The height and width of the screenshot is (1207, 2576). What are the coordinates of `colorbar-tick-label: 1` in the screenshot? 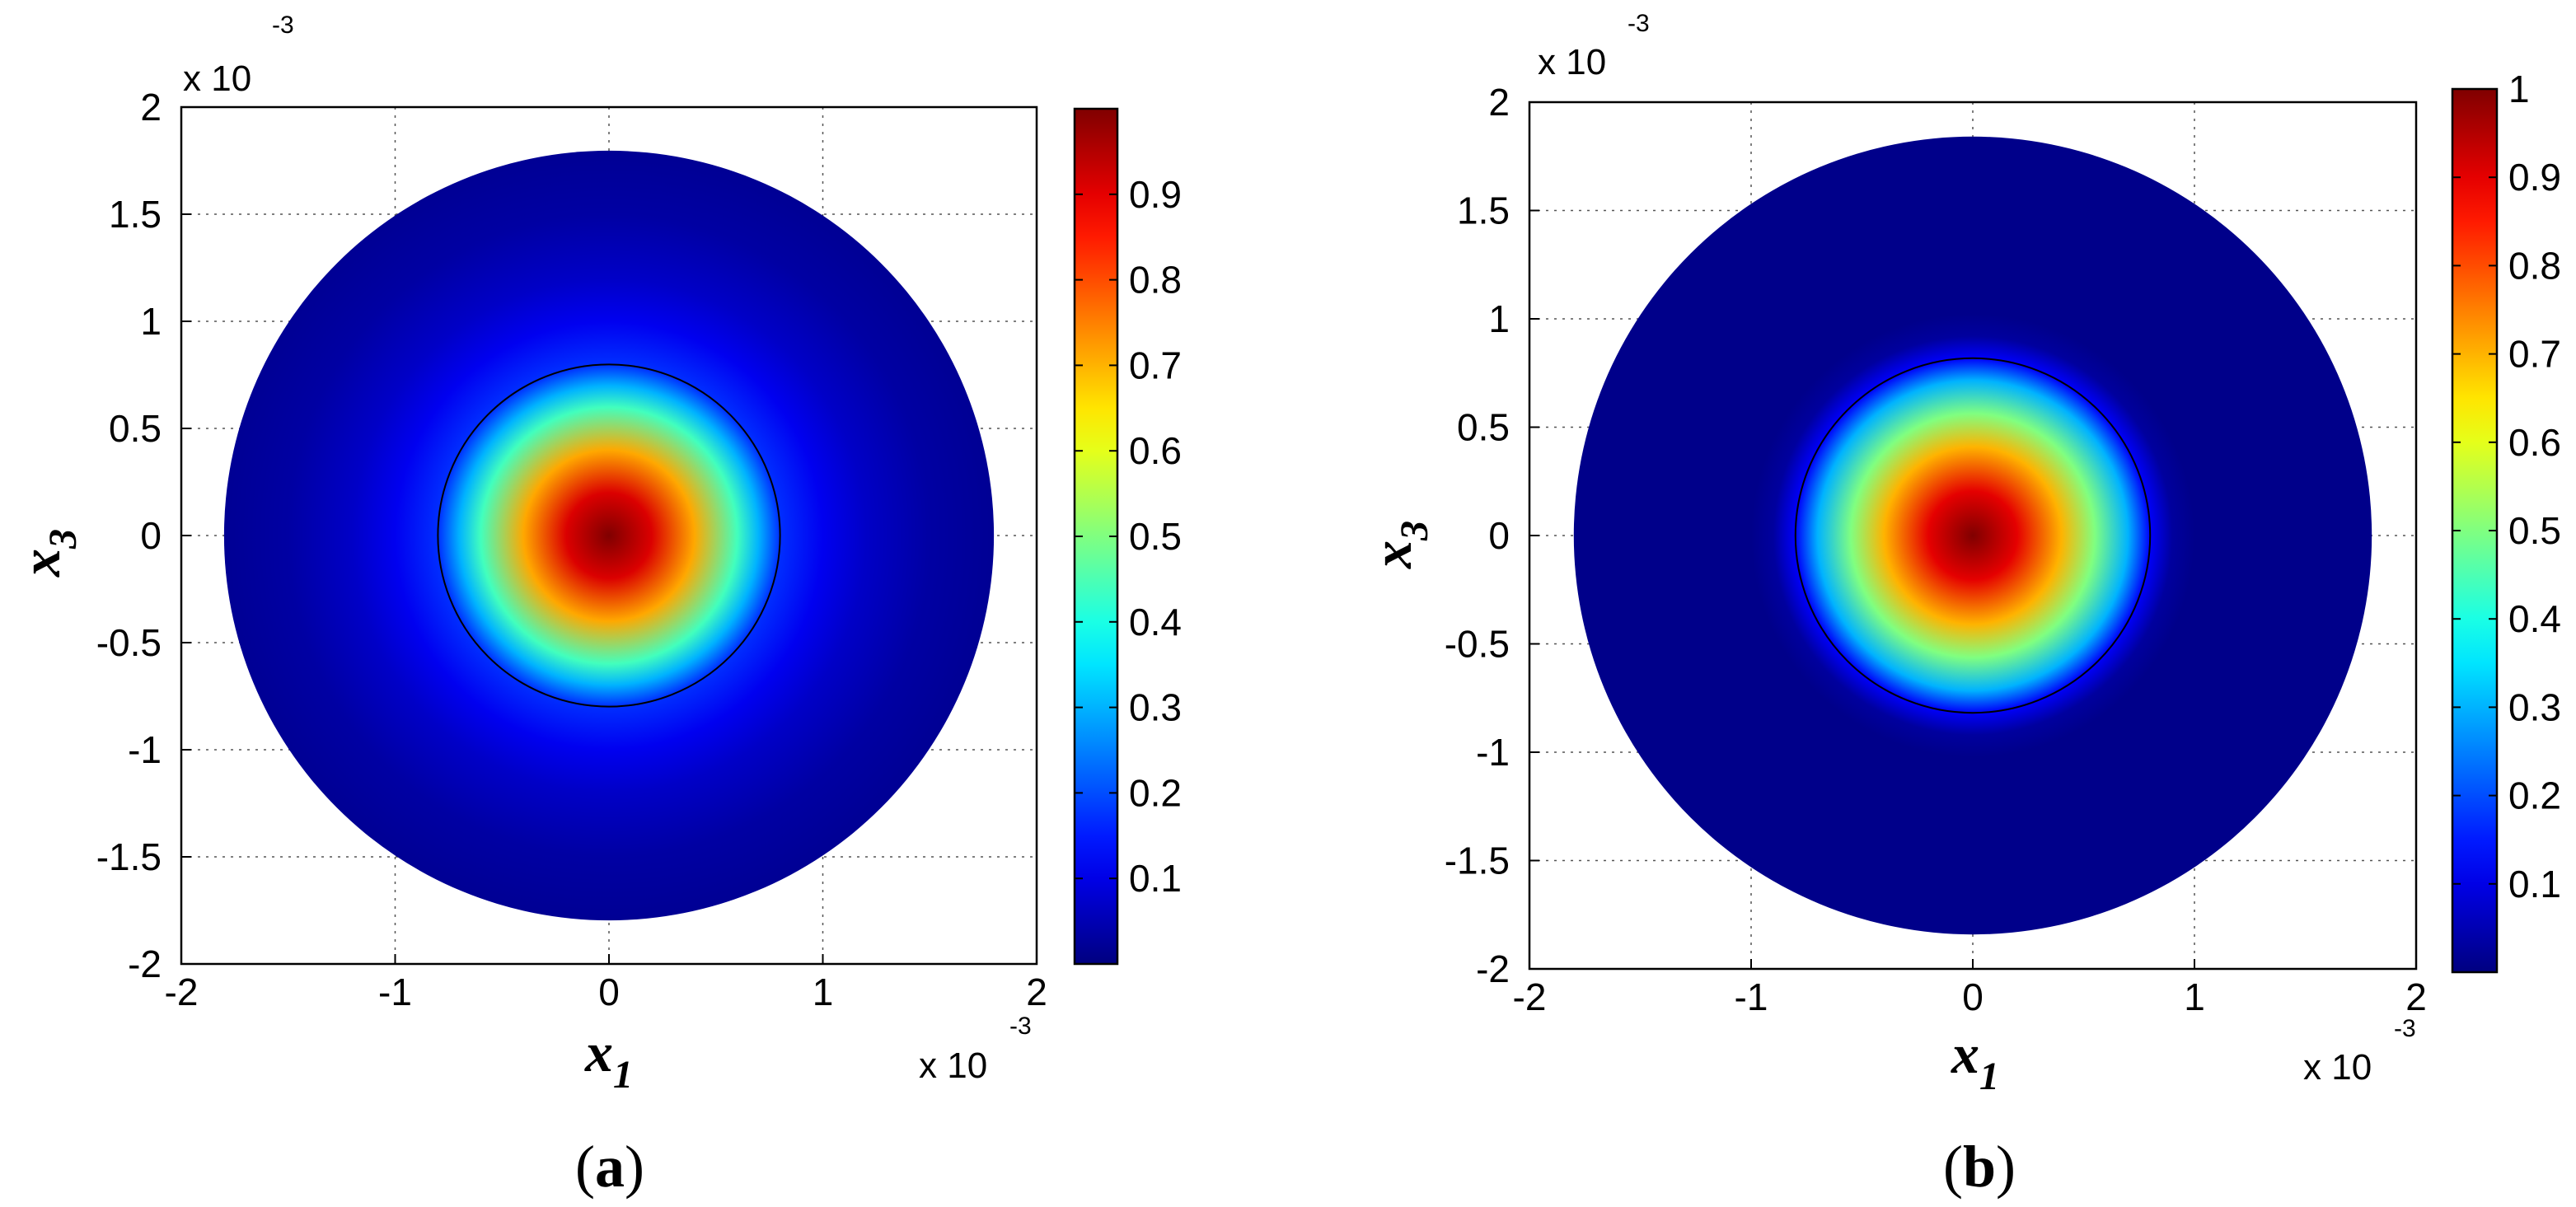 It's located at (2519, 89).